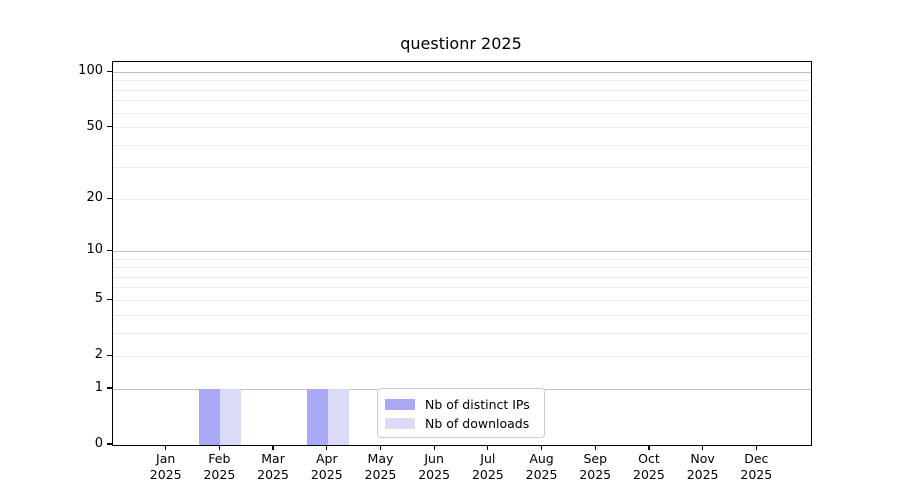 This screenshot has width=900, height=500. What do you see at coordinates (488, 458) in the screenshot?
I see `x-tick-month: Jul` at bounding box center [488, 458].